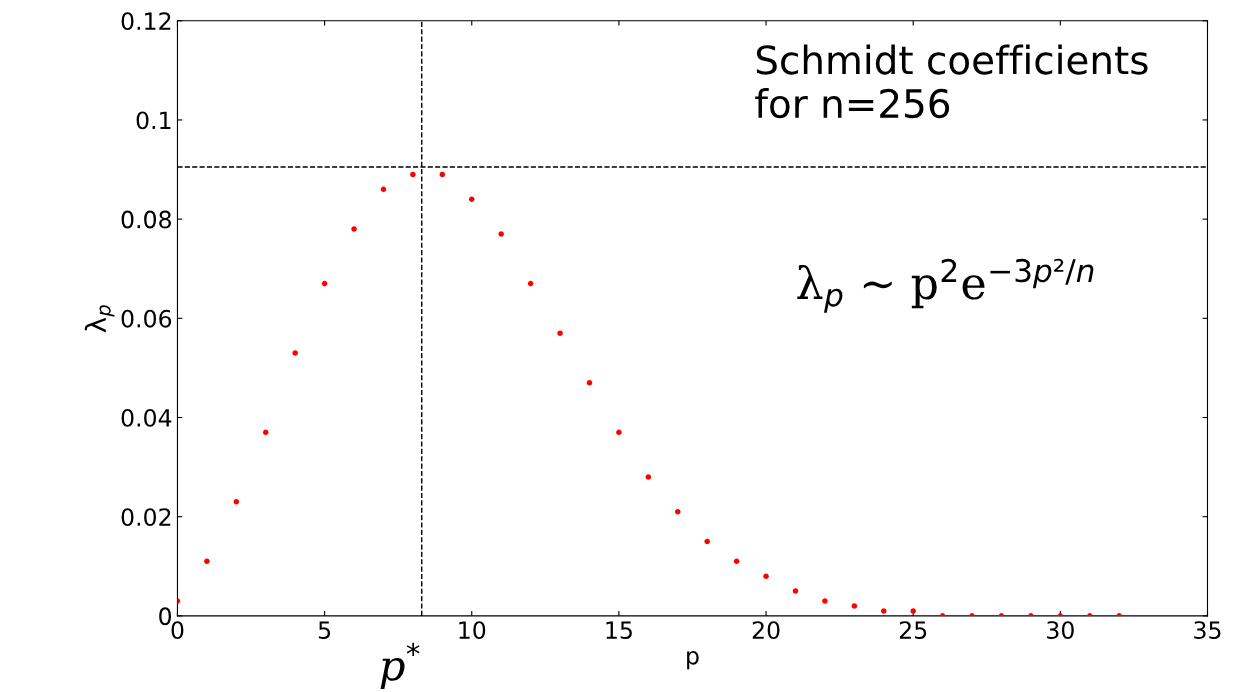  What do you see at coordinates (324, 630) in the screenshot?
I see `x-tick-label: 5` at bounding box center [324, 630].